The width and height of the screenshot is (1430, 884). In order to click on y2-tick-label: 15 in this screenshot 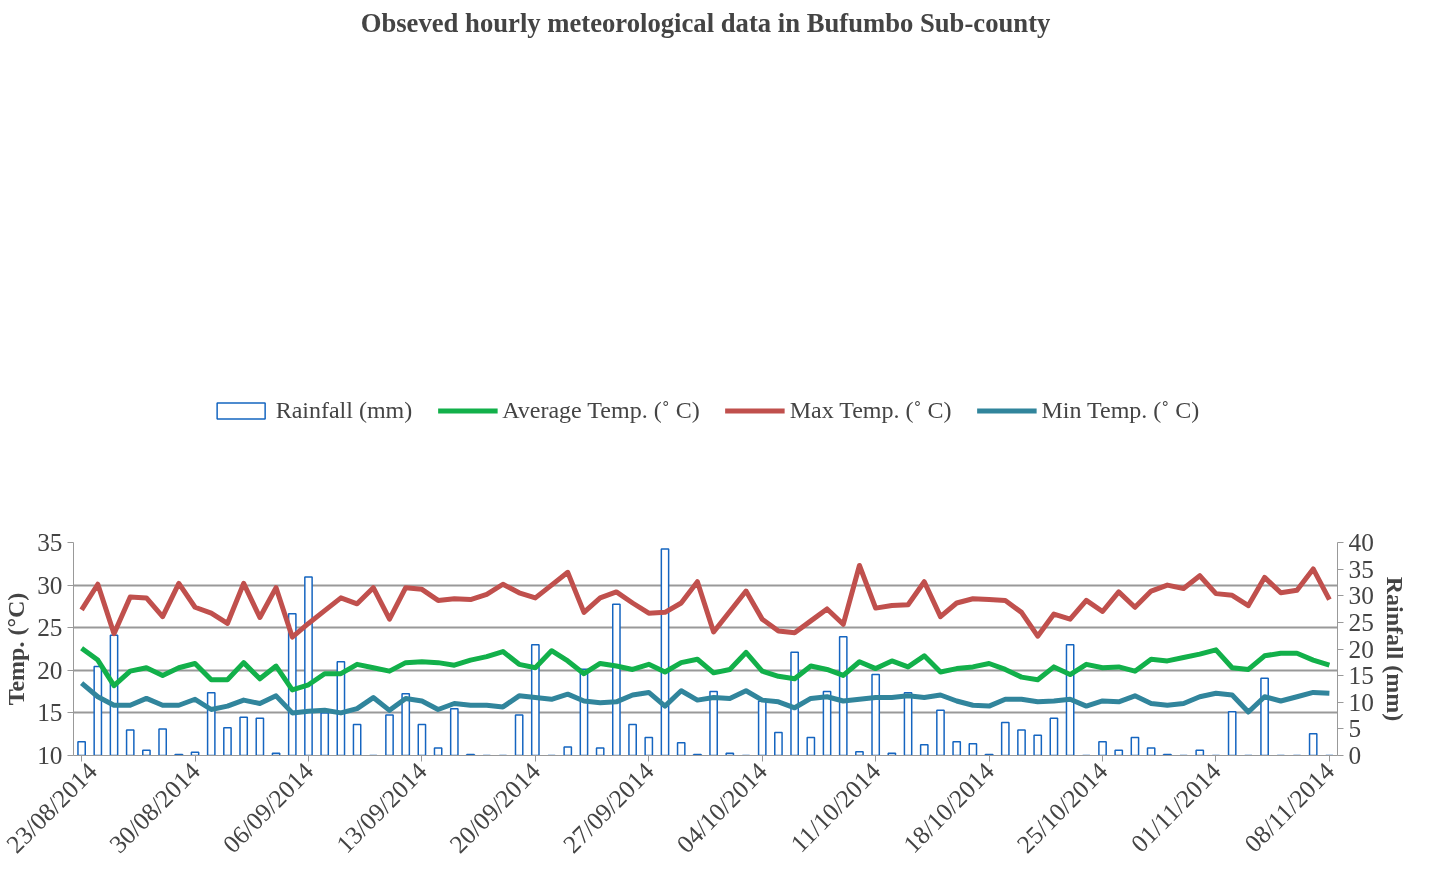, I will do `click(1361, 675)`.